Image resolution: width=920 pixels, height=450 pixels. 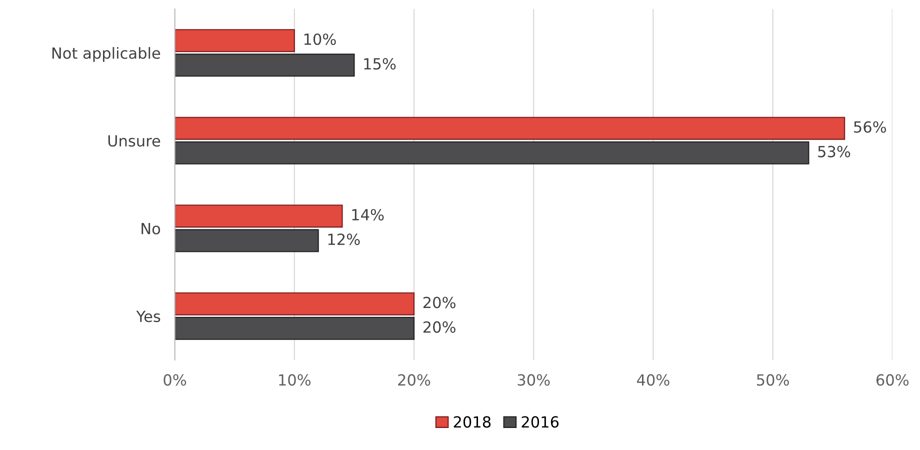 What do you see at coordinates (175, 380) in the screenshot?
I see `x-tick-label: 0%` at bounding box center [175, 380].